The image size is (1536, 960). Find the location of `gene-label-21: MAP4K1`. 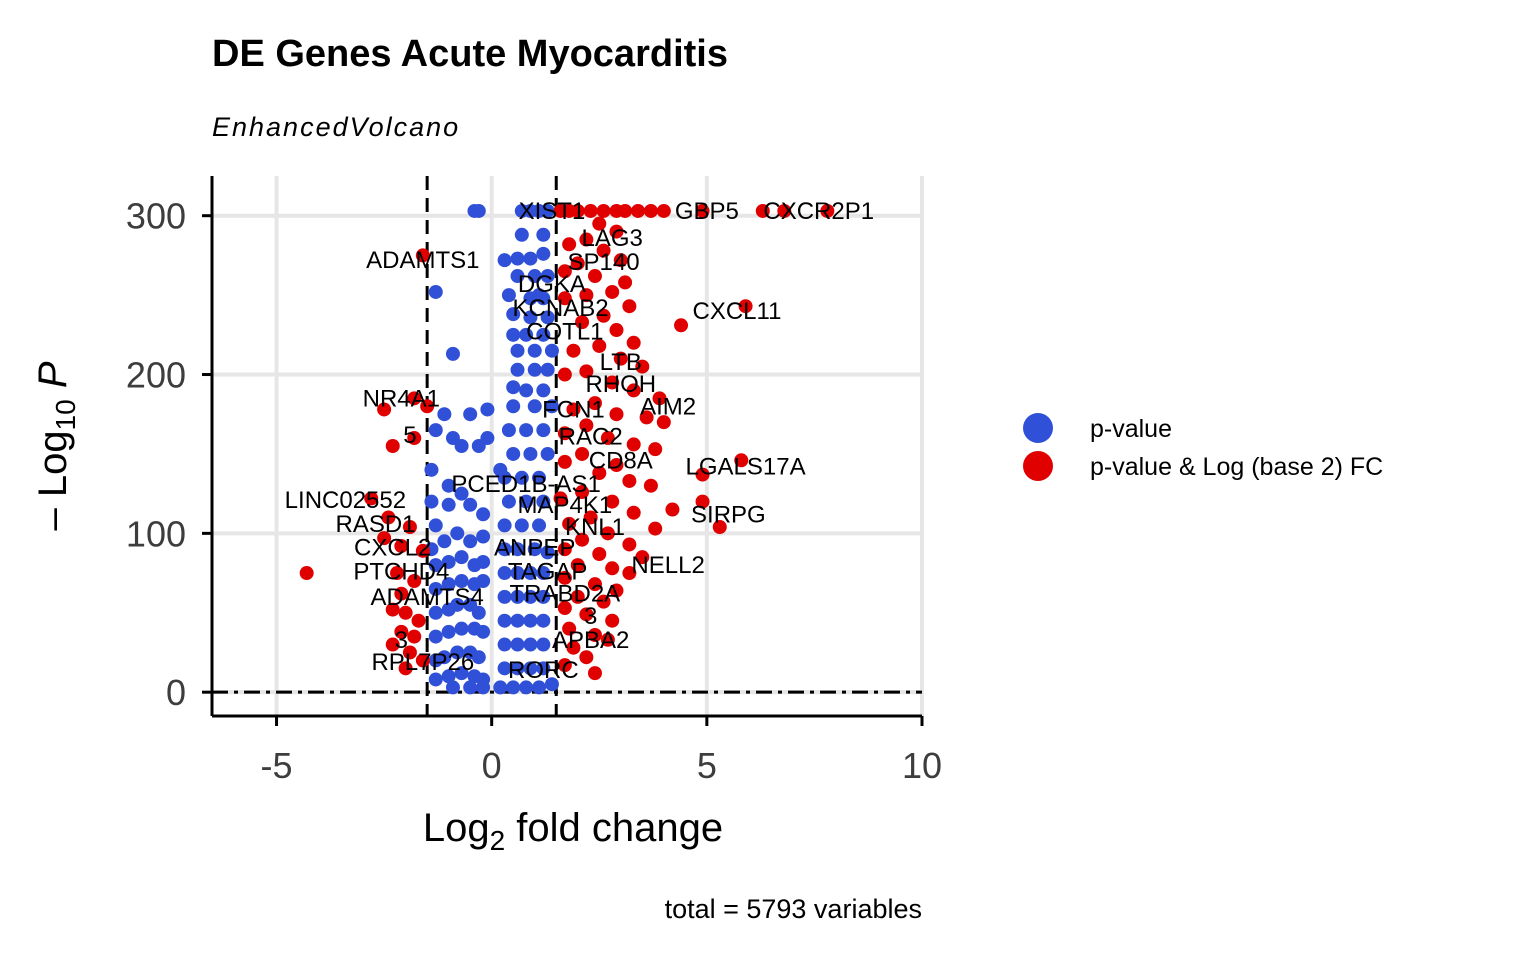

gene-label-21: MAP4K1 is located at coordinates (564, 505).